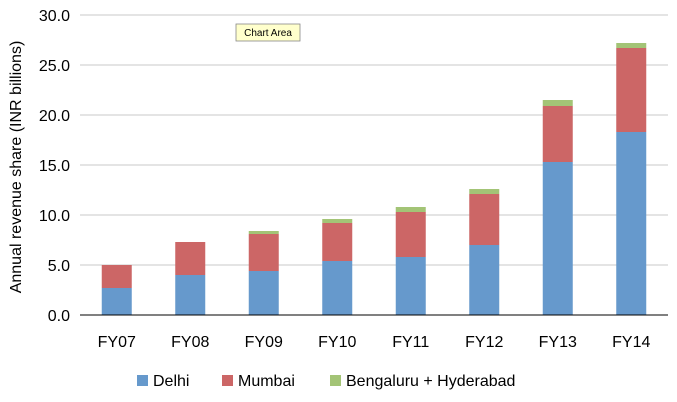 This screenshot has height=402, width=677. I want to click on x-tick-label: FY09, so click(264, 342).